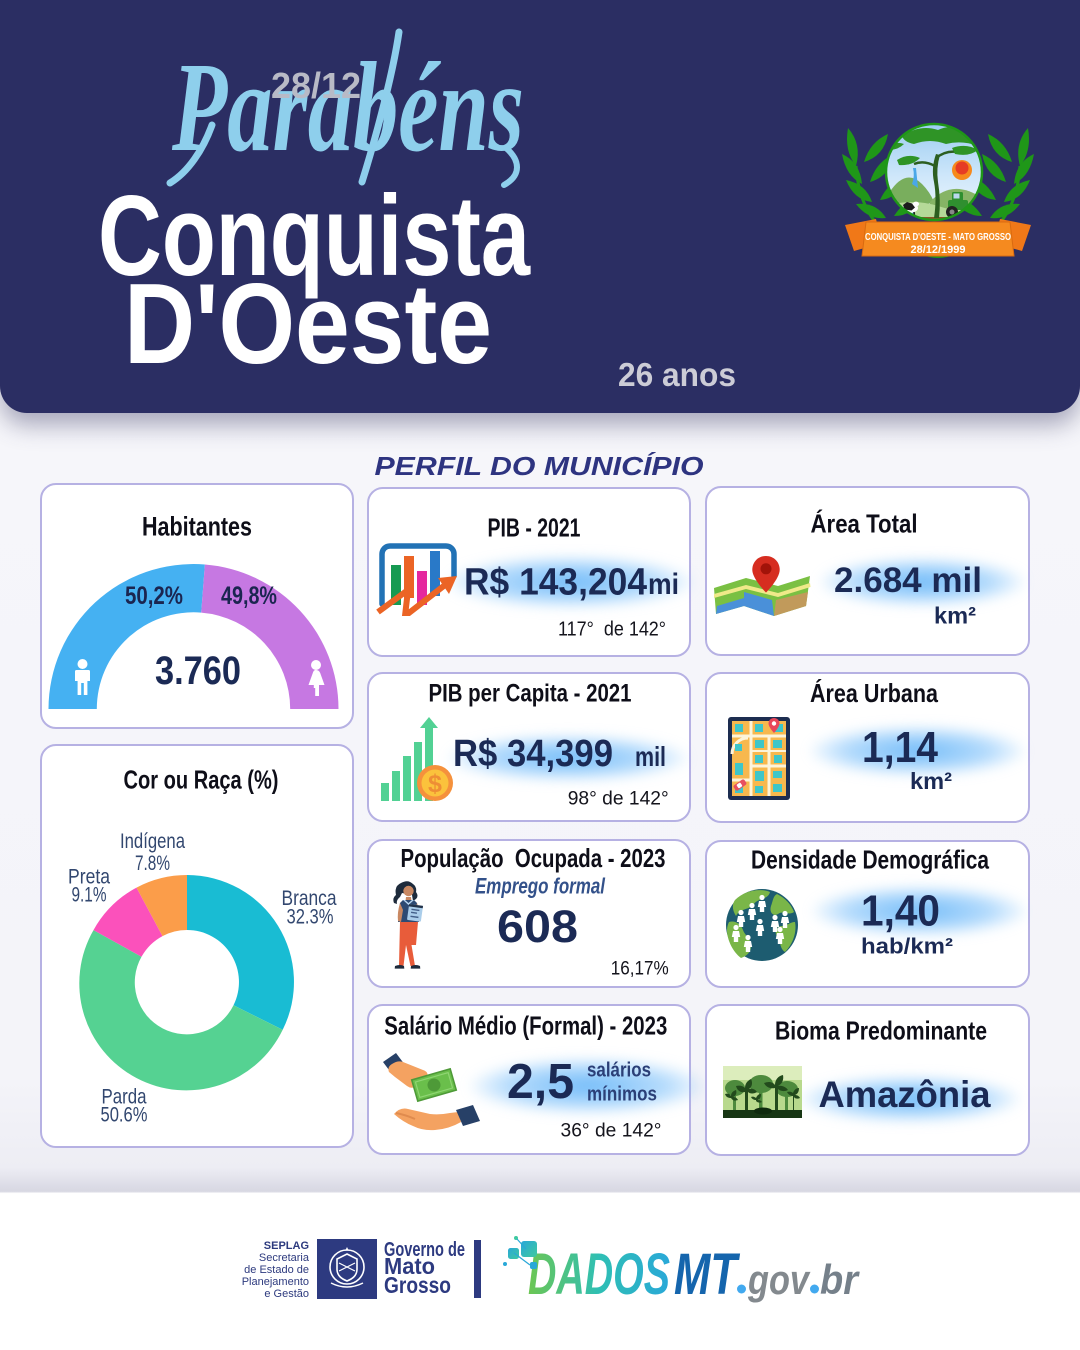 Image resolution: width=1080 pixels, height=1350 pixels. Describe the element at coordinates (89, 876) in the screenshot. I see `svg-text: Preta` at that location.